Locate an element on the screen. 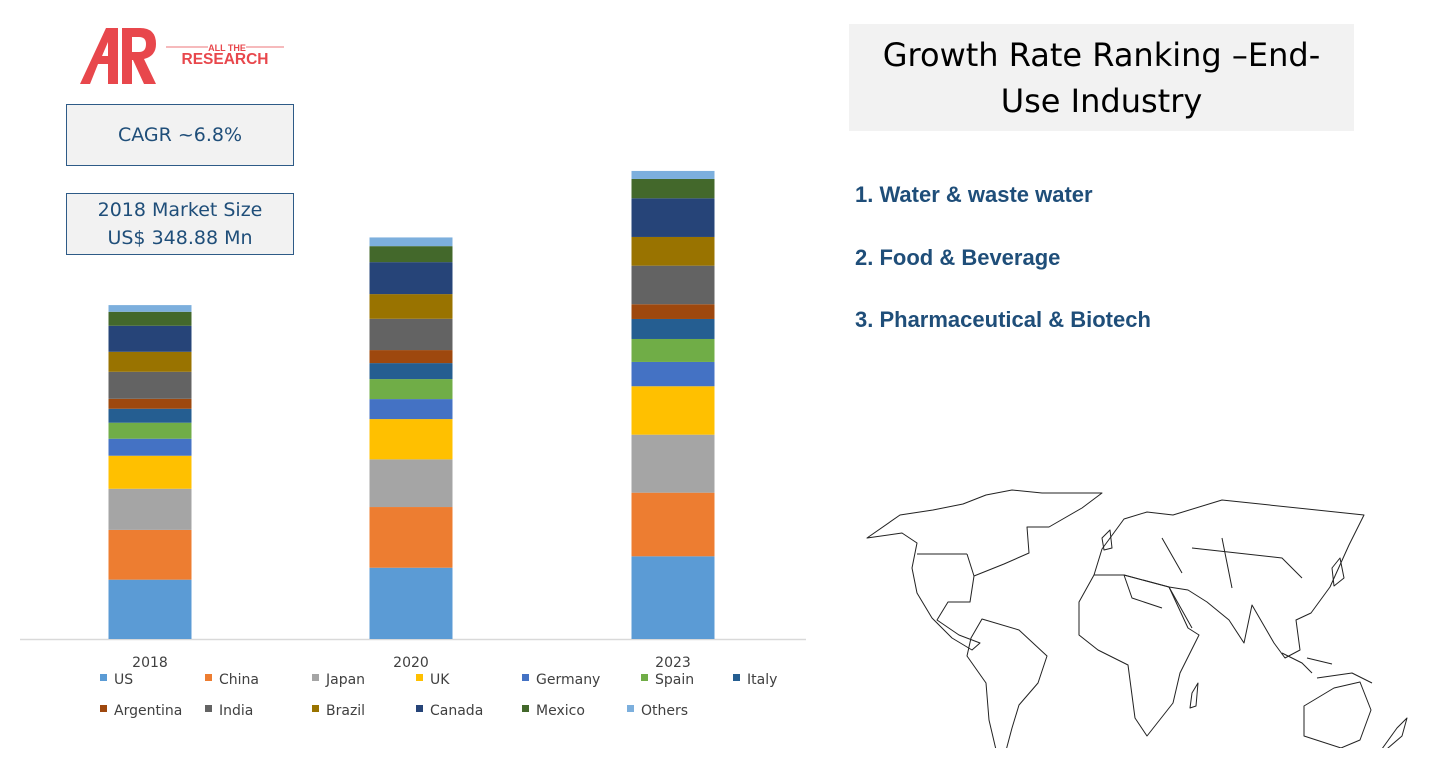 The image size is (1432, 781). bar-segment-japan-2023 is located at coordinates (673, 463).